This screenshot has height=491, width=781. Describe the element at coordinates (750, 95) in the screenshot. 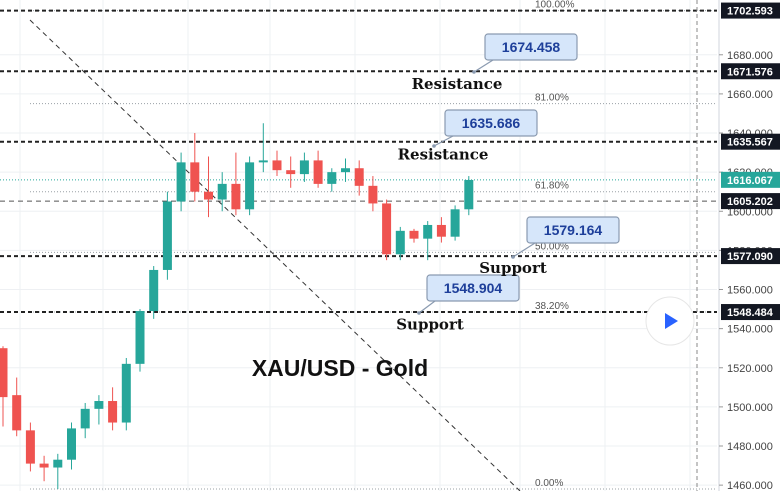

I see `y-tick-label: 1660.000` at that location.